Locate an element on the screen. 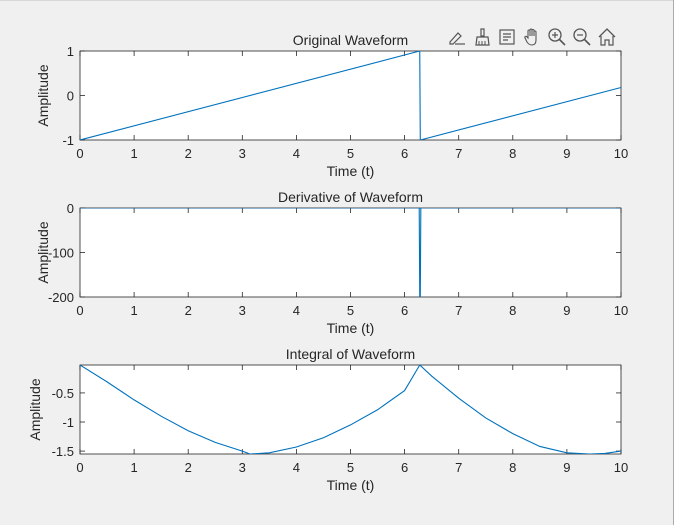 The width and height of the screenshot is (674, 525). pan-icon is located at coordinates (530, 37).